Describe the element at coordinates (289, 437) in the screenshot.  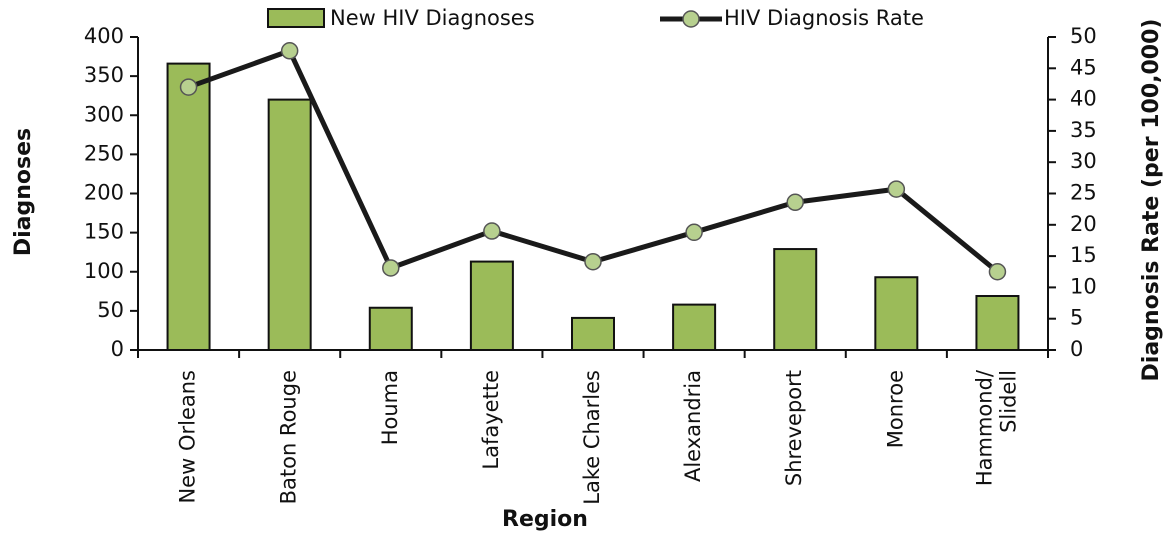
I see `x-tick-label: Baton Rouge` at that location.